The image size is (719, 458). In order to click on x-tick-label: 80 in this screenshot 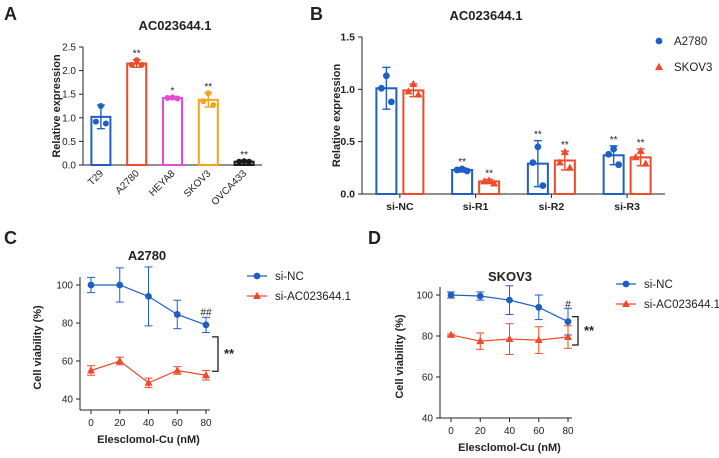, I will do `click(206, 423)`.